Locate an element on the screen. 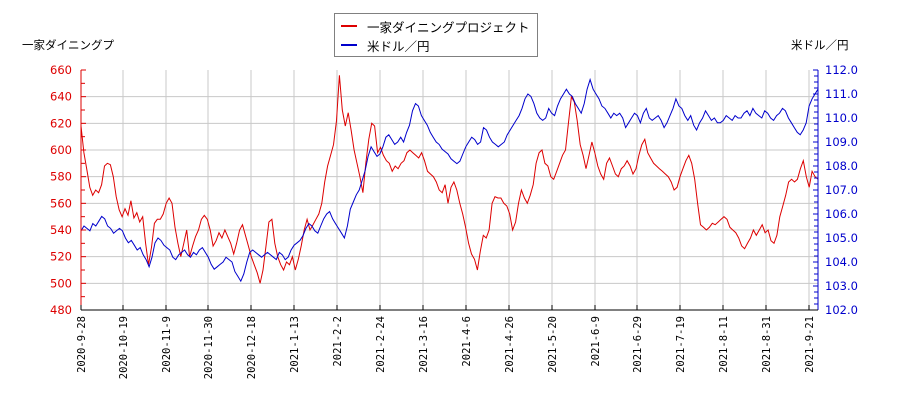  legend-swatch-blue is located at coordinates (349, 45).